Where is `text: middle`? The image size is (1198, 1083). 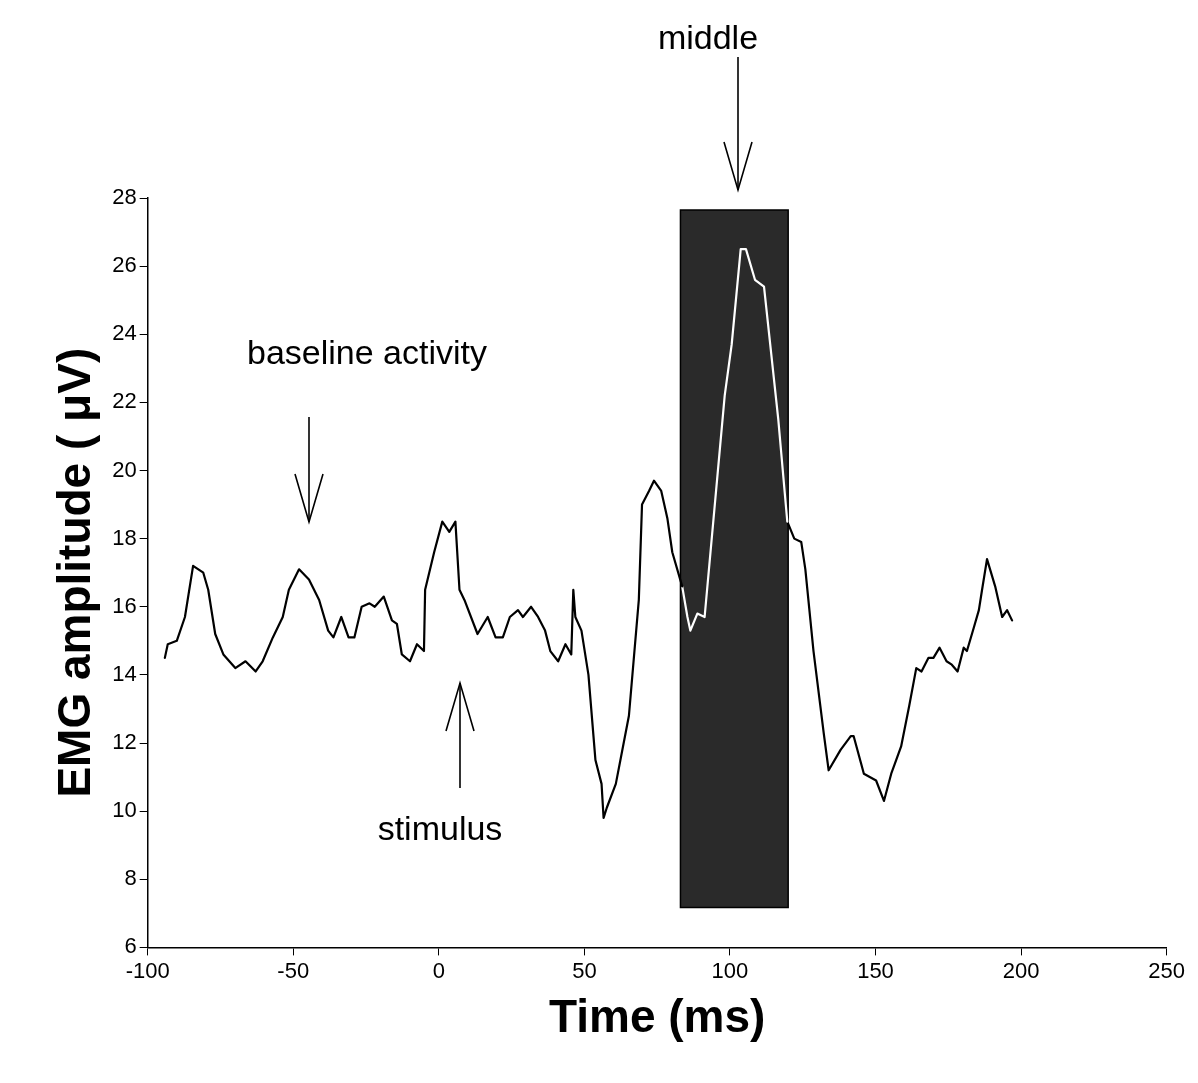 text: middle is located at coordinates (708, 37).